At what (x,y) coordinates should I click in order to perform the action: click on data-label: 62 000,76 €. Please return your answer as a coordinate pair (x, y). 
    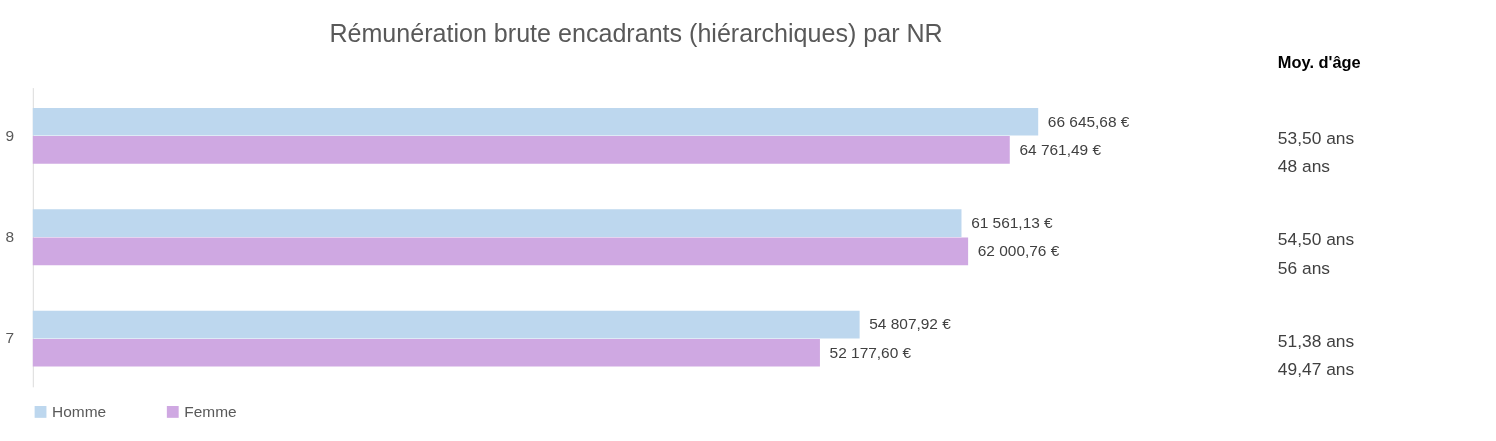
    Looking at the image, I should click on (1018, 251).